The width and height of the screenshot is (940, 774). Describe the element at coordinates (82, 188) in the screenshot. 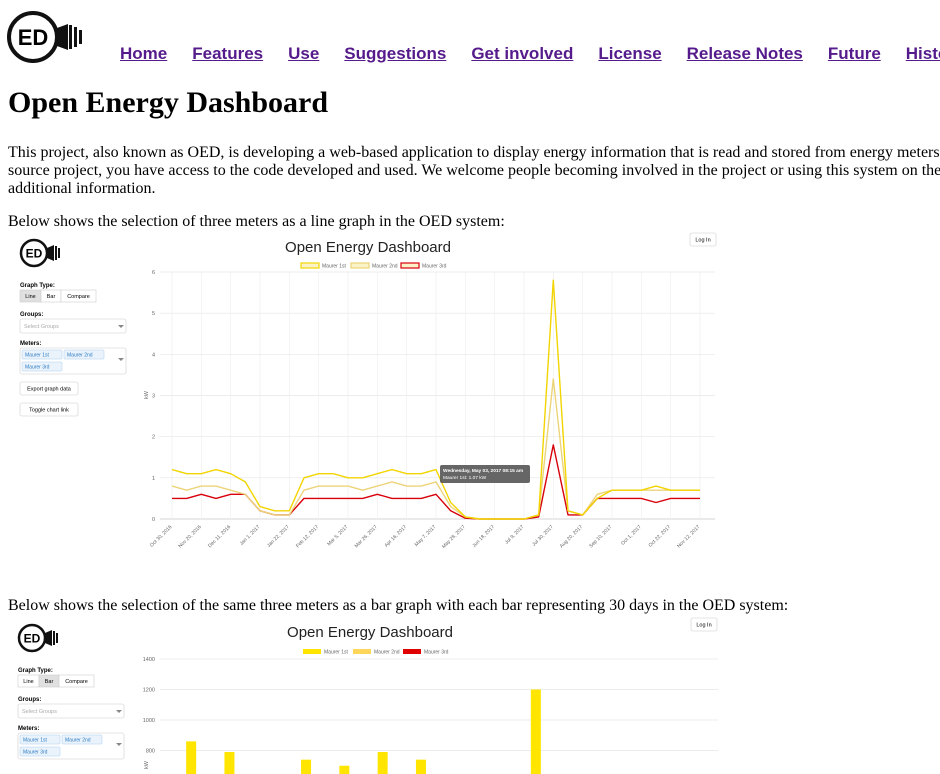

I see `intro-line: additional information.` at that location.